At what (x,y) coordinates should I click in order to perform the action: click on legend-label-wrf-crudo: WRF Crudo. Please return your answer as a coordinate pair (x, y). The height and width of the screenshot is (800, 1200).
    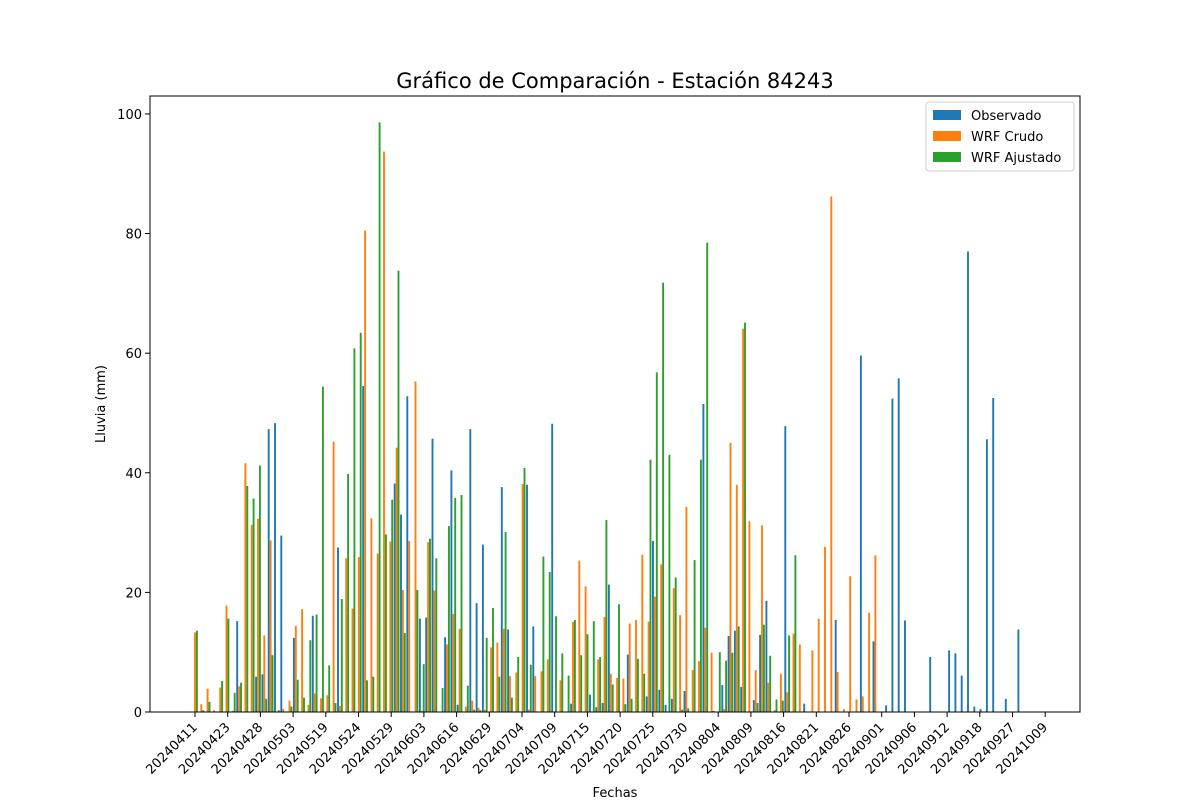
    Looking at the image, I should click on (1007, 137).